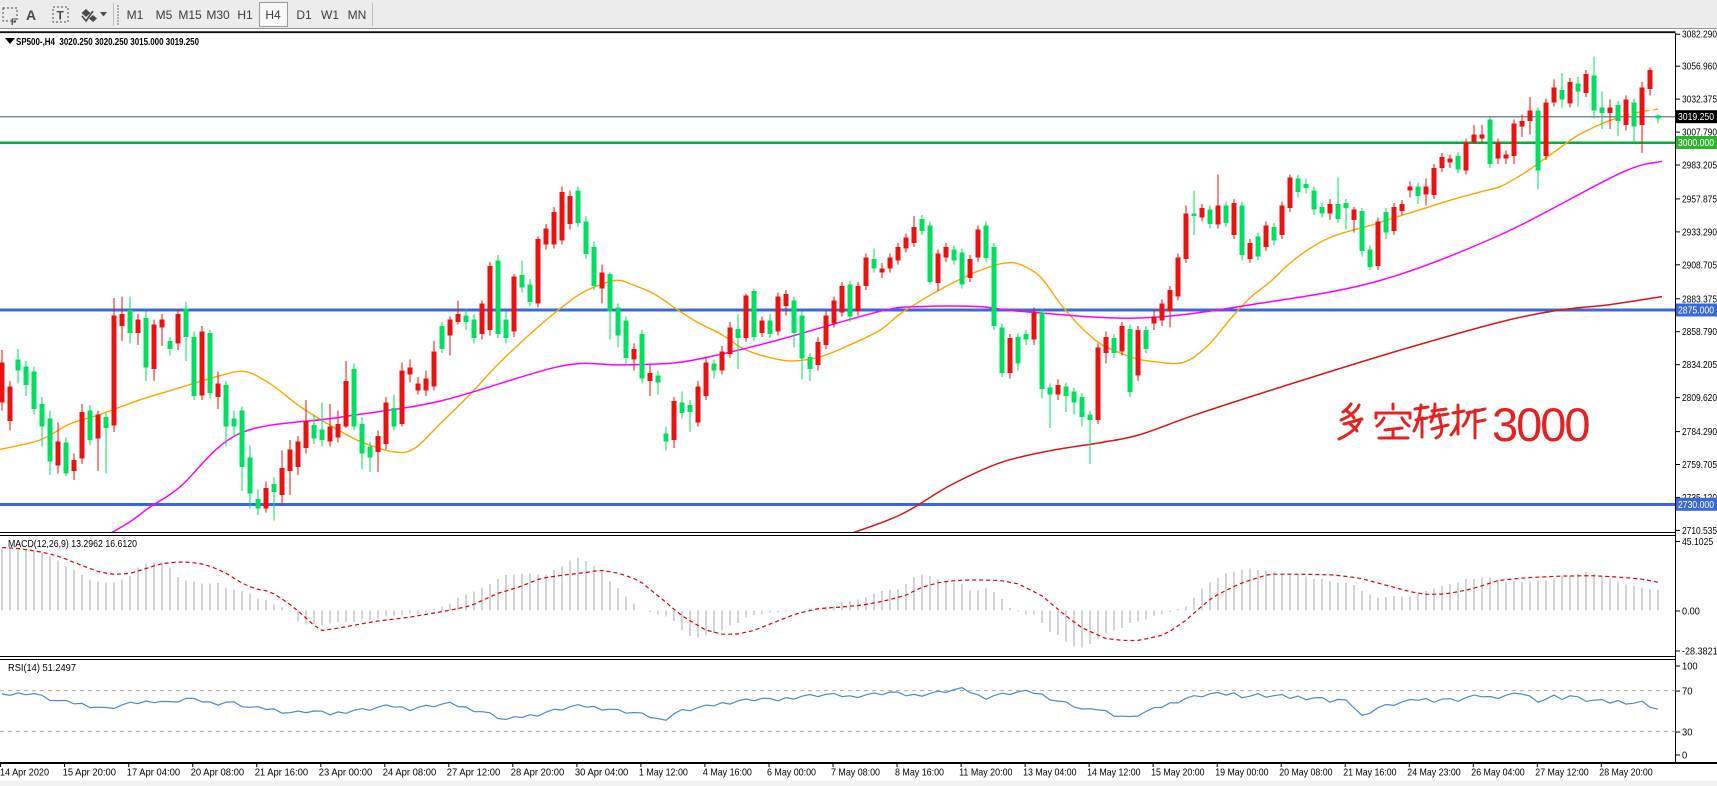 This screenshot has height=786, width=1717. What do you see at coordinates (1699, 332) in the screenshot?
I see `svg-text: 2858.790` at bounding box center [1699, 332].